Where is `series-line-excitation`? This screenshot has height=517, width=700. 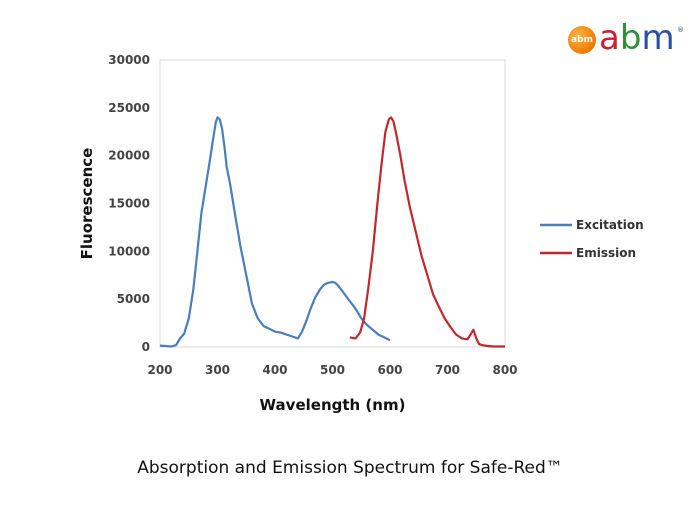 series-line-excitation is located at coordinates (275, 232).